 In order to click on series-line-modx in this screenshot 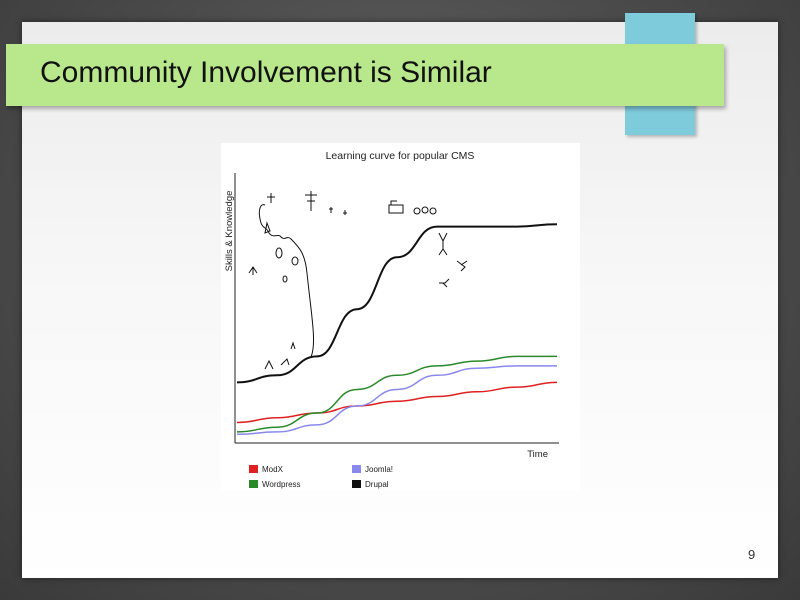, I will do `click(397, 402)`.